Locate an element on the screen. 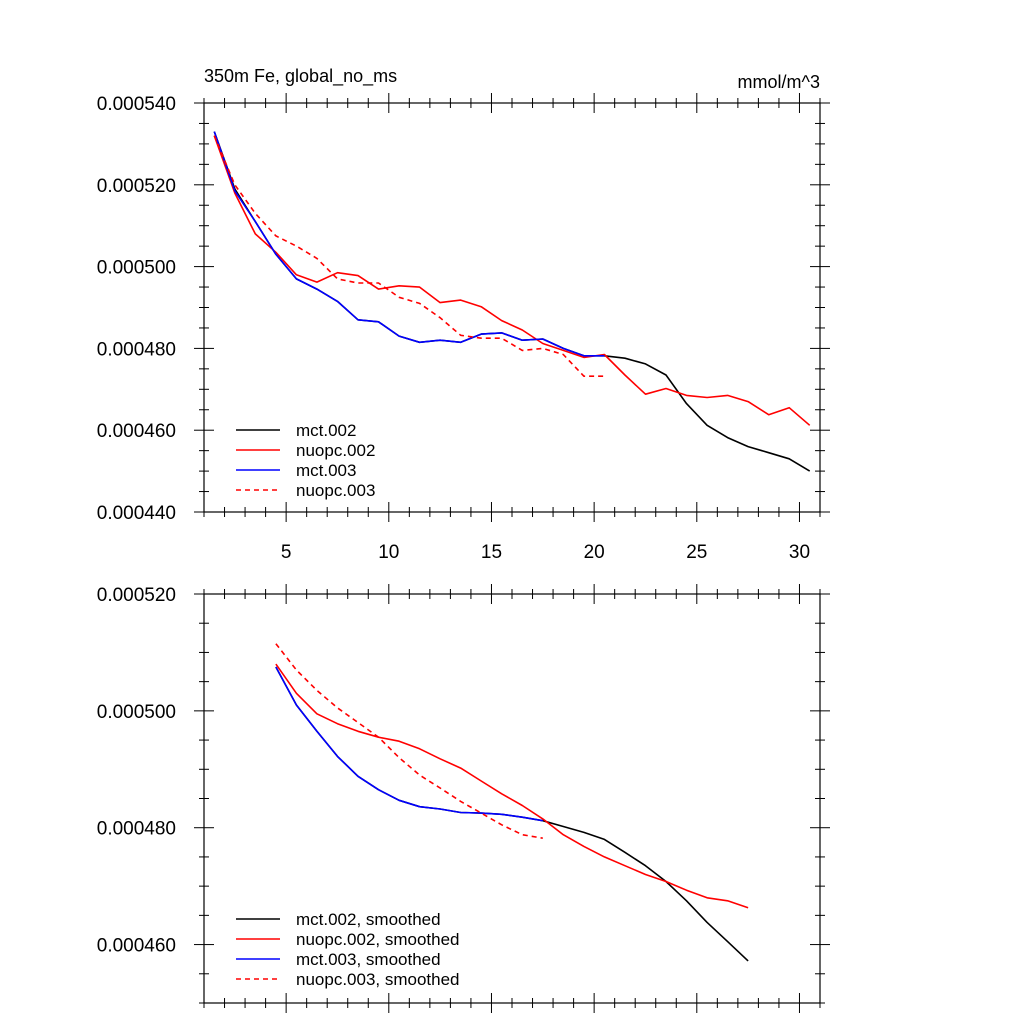  x-tick-label: 15 is located at coordinates (491, 552).